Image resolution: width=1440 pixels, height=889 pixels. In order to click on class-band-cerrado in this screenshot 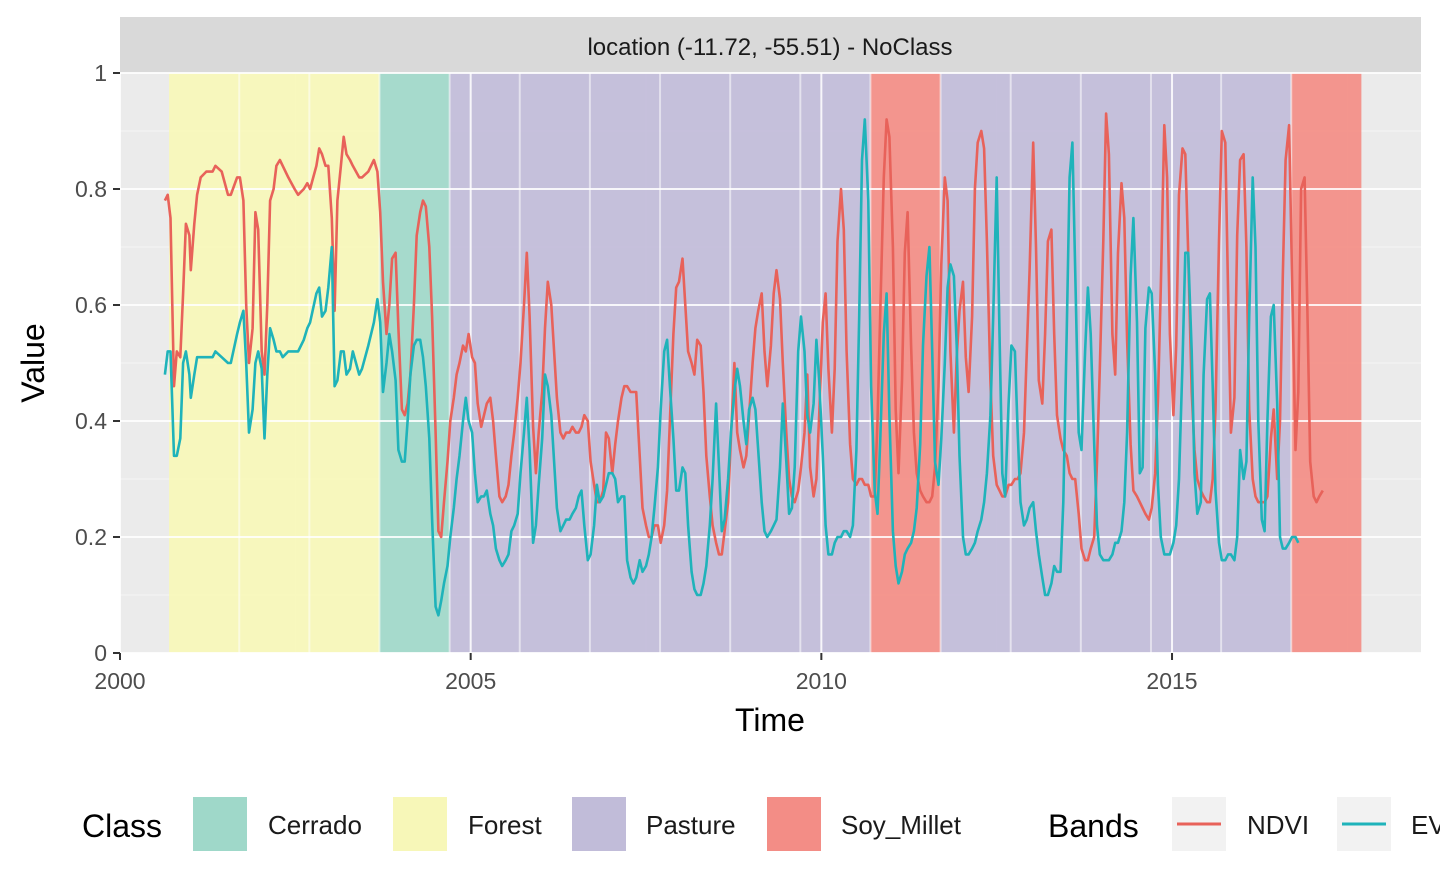, I will do `click(414, 363)`.